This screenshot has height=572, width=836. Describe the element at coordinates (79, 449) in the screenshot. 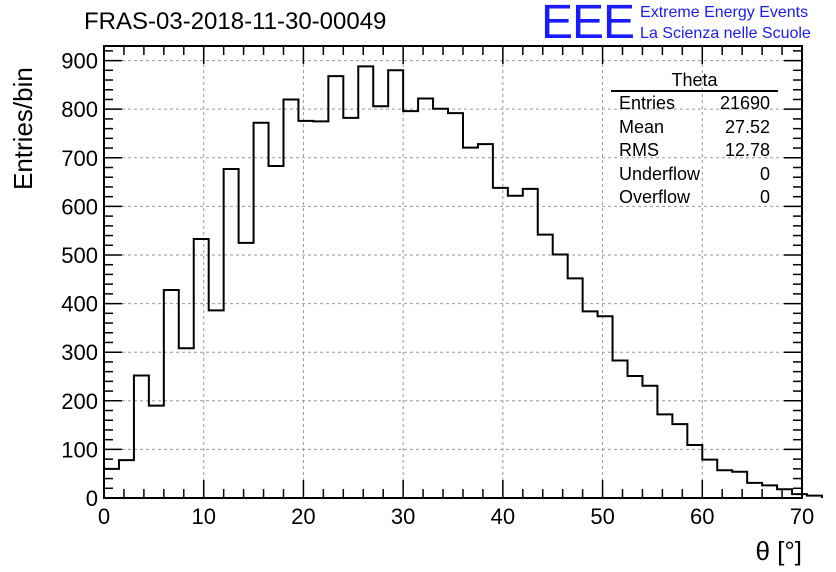

I see `y-tick-label: 100` at that location.